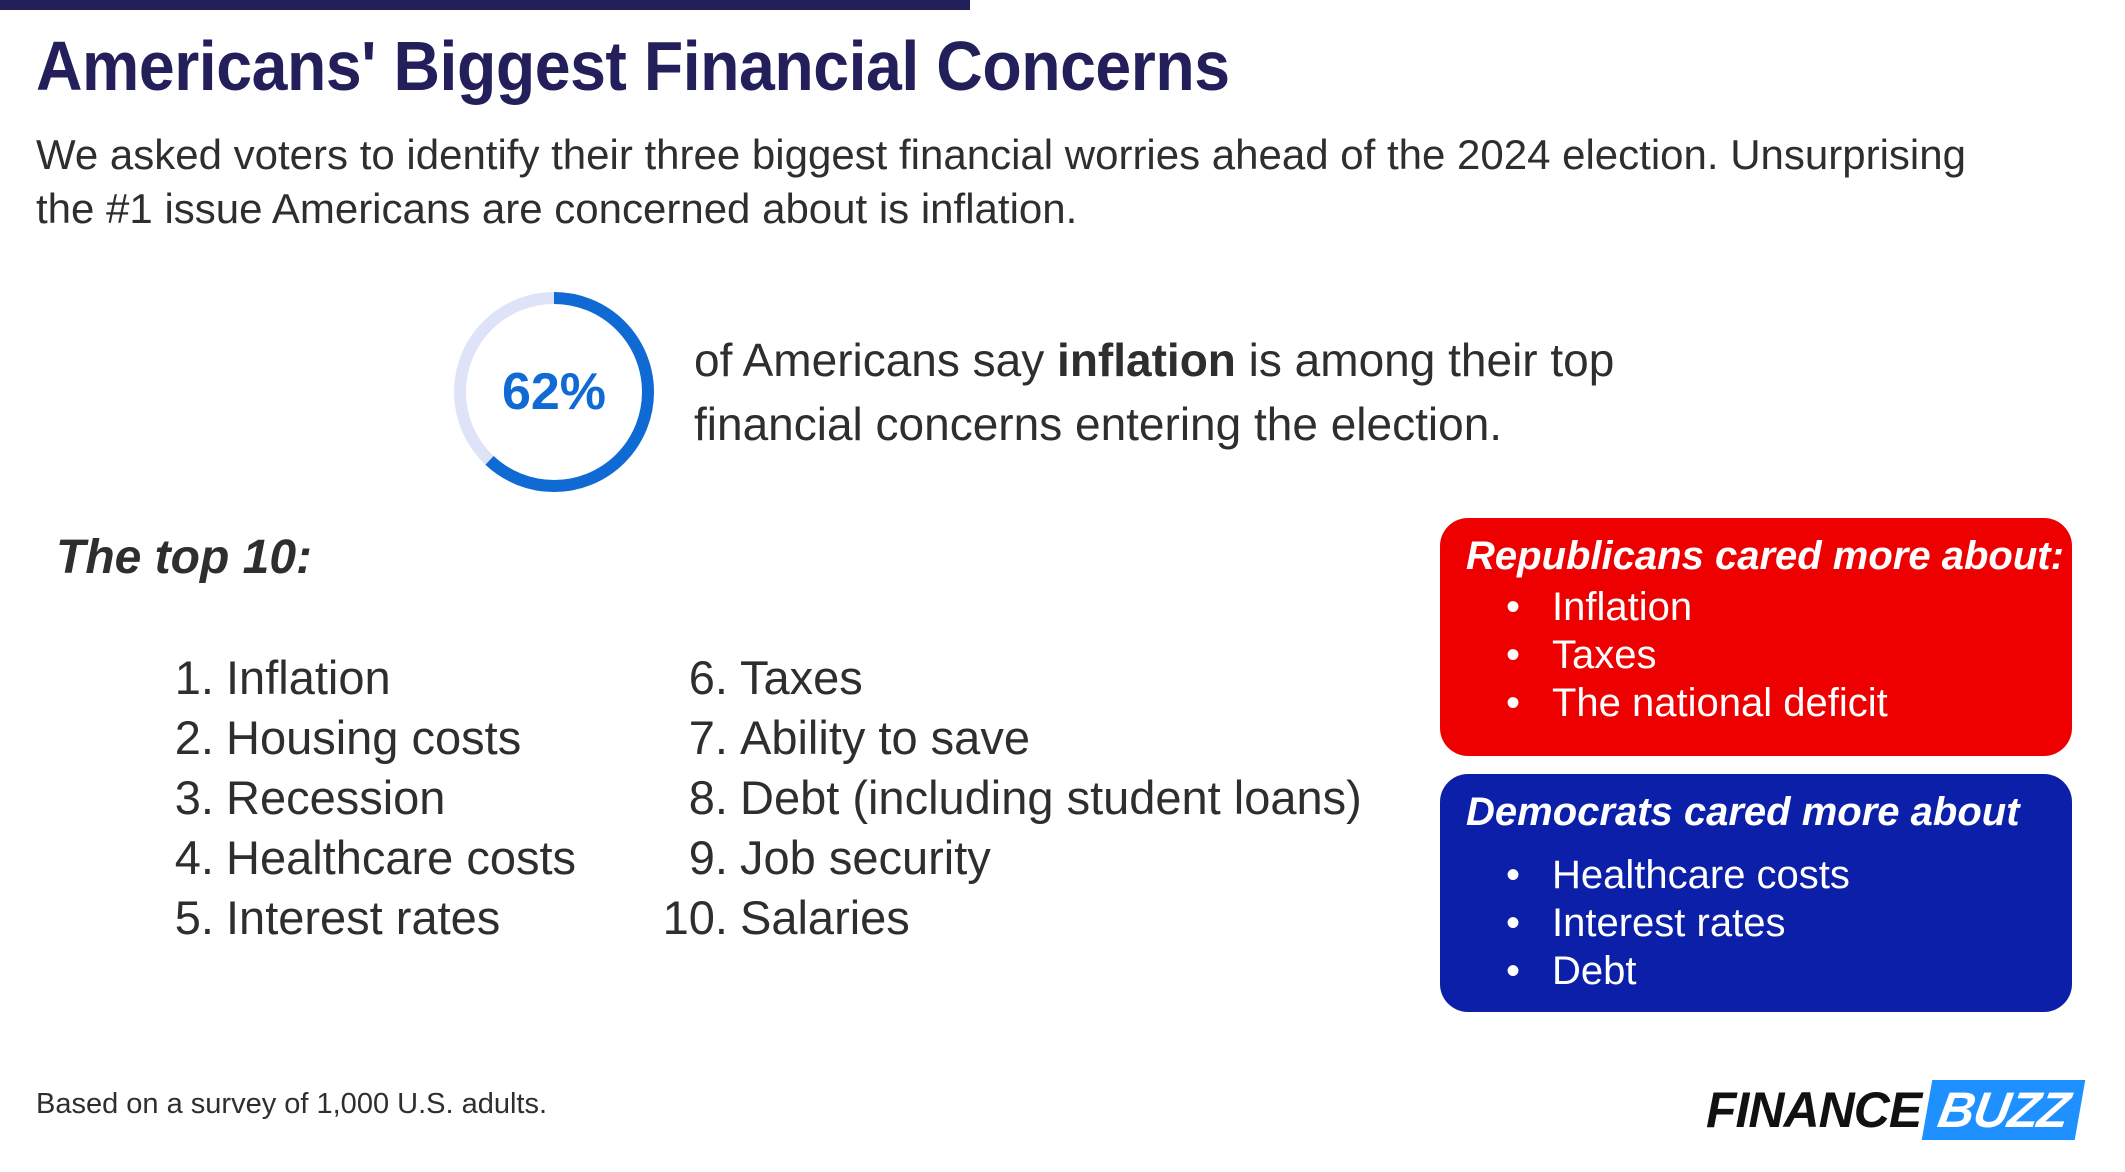 This screenshot has height=1172, width=2125. I want to click on list-item-number: 7., so click(708, 737).